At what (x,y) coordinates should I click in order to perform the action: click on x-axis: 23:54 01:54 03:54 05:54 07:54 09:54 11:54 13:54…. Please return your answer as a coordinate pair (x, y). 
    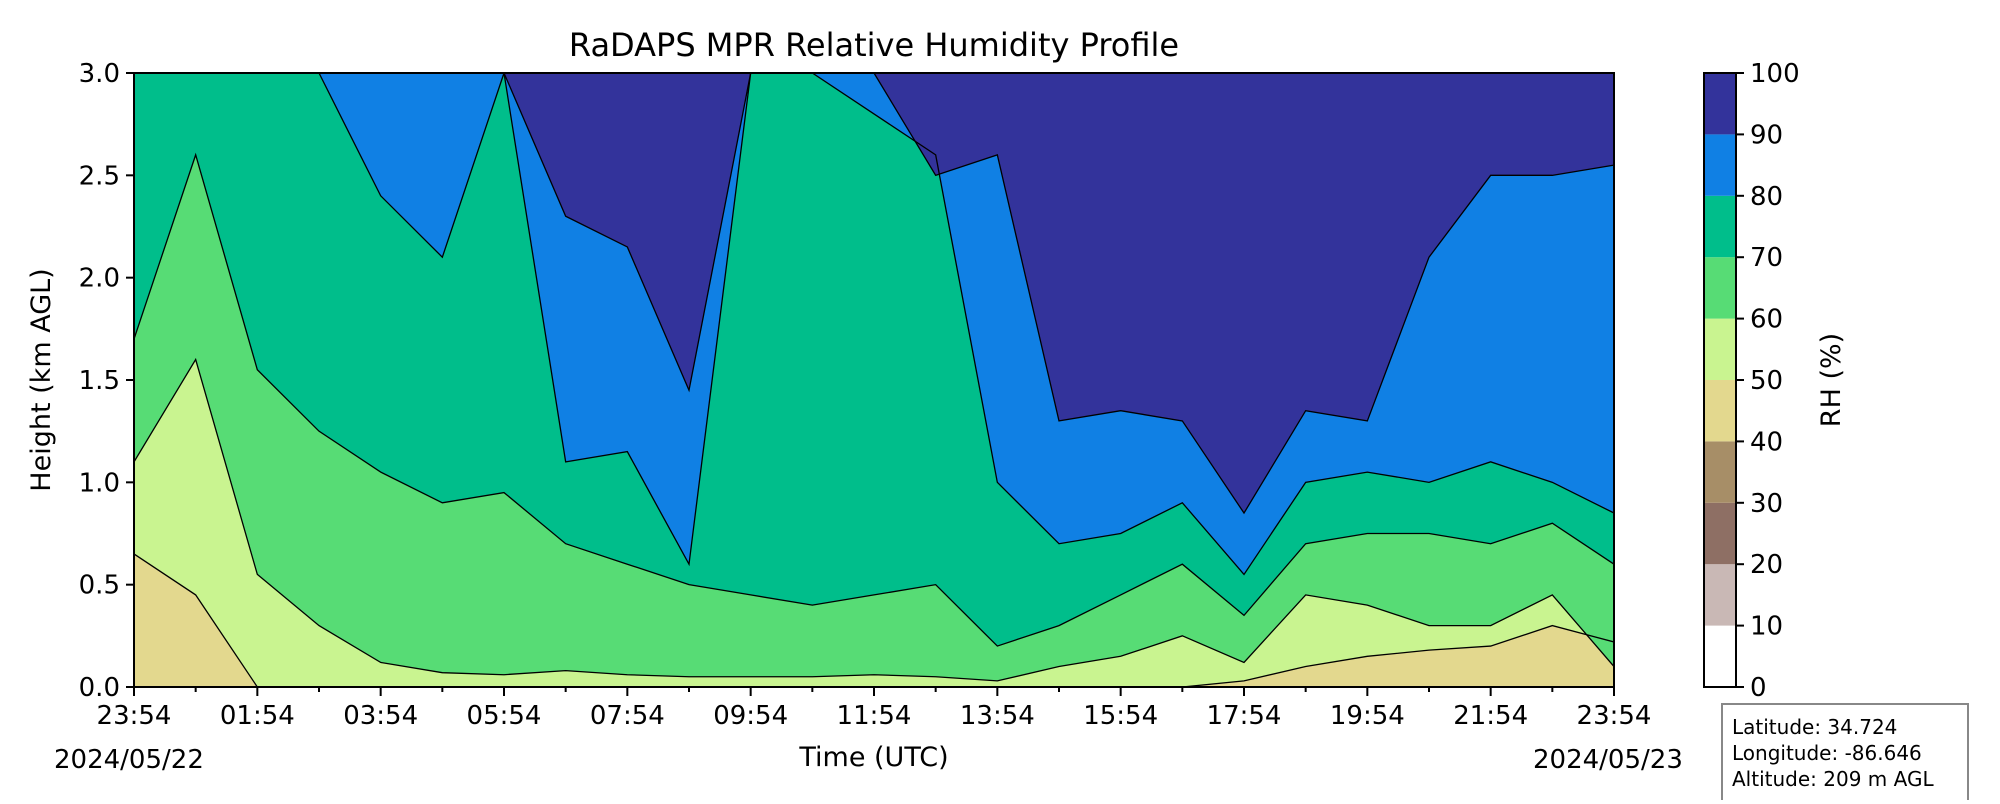
    Looking at the image, I should click on (874, 709).